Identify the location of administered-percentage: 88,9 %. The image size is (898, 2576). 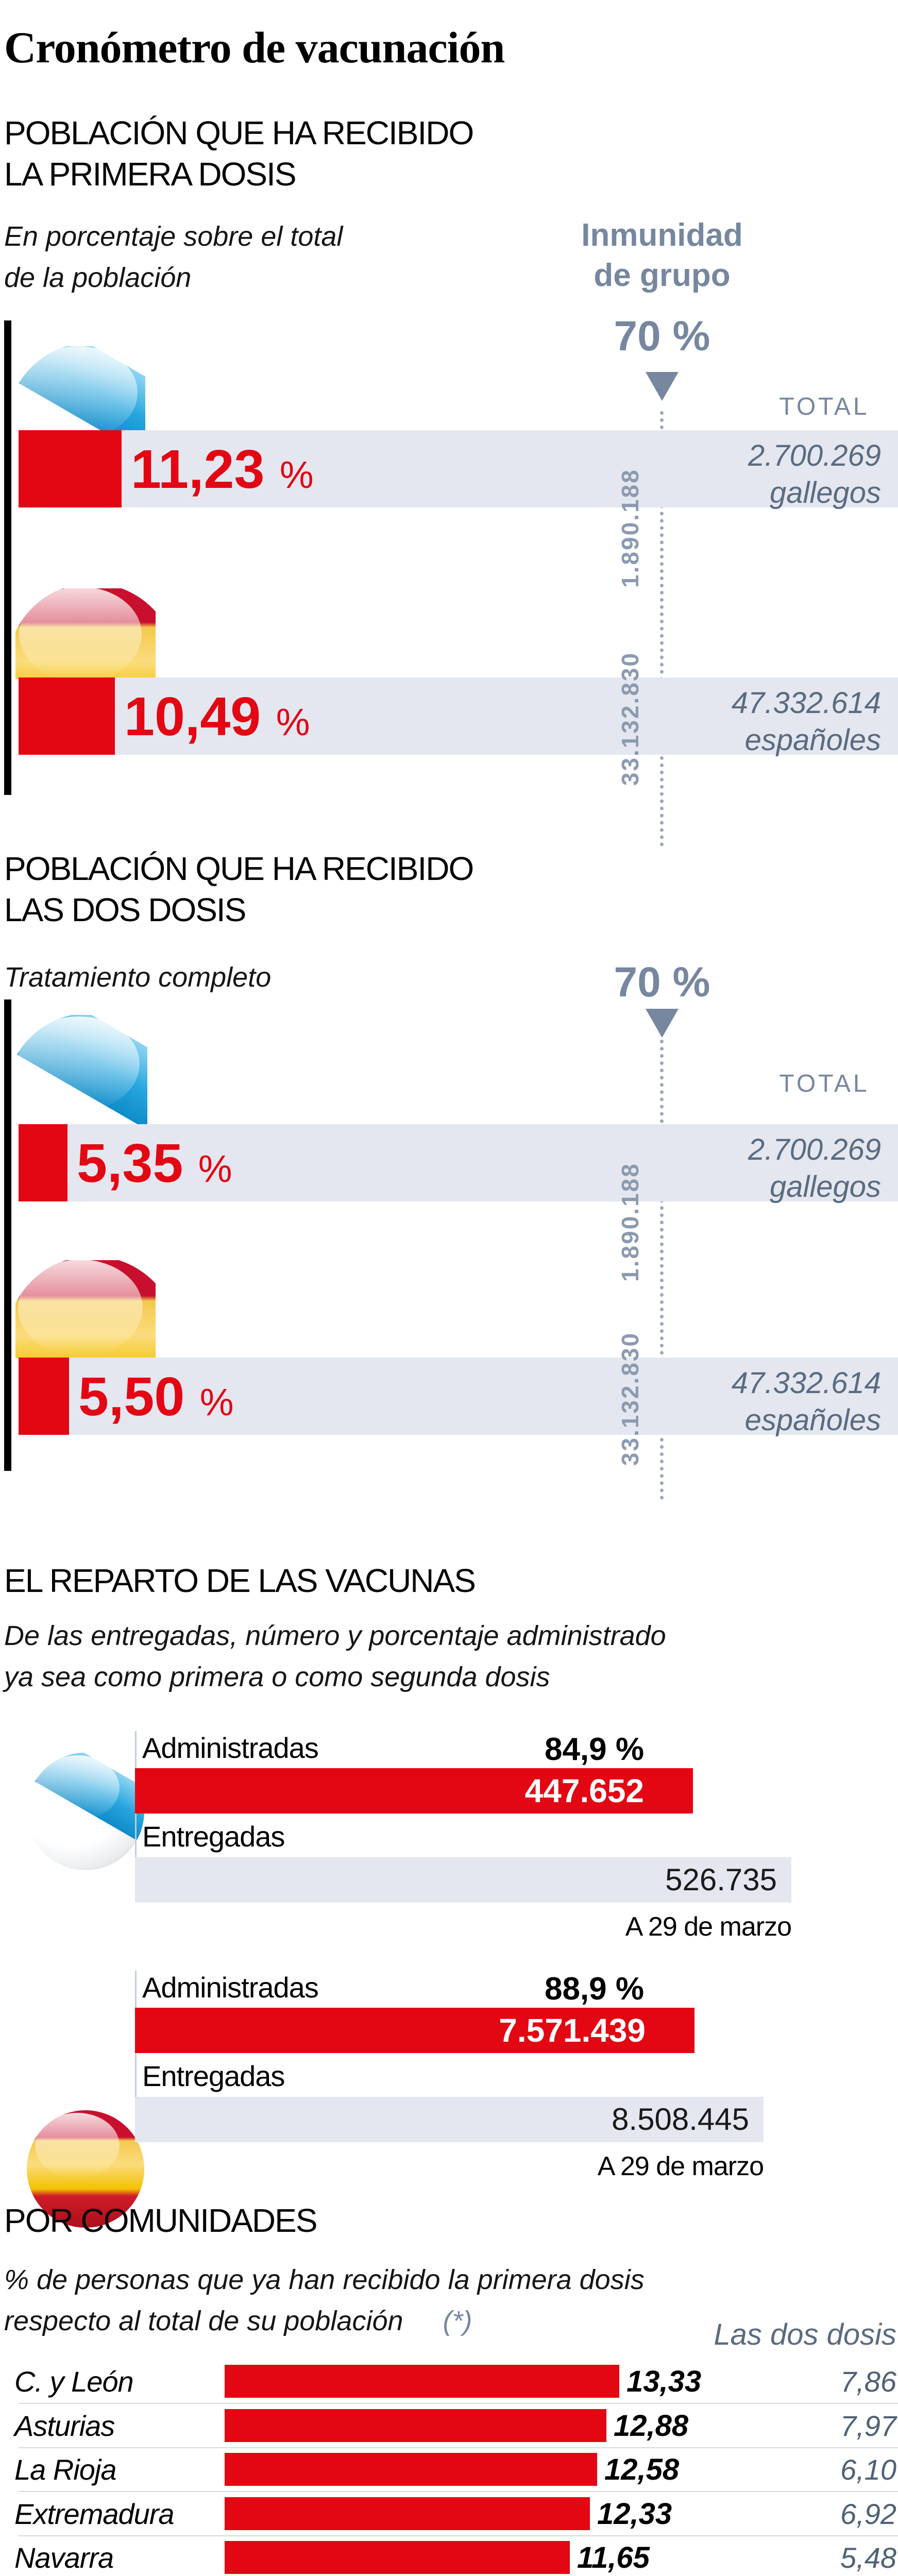
(594, 1989).